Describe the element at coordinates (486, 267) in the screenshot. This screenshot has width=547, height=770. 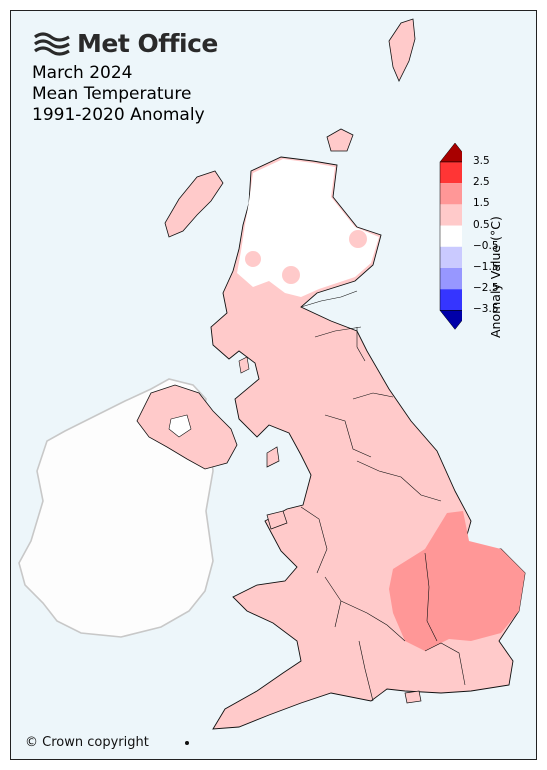
I see `colorbar-tick-label: −1.5` at that location.